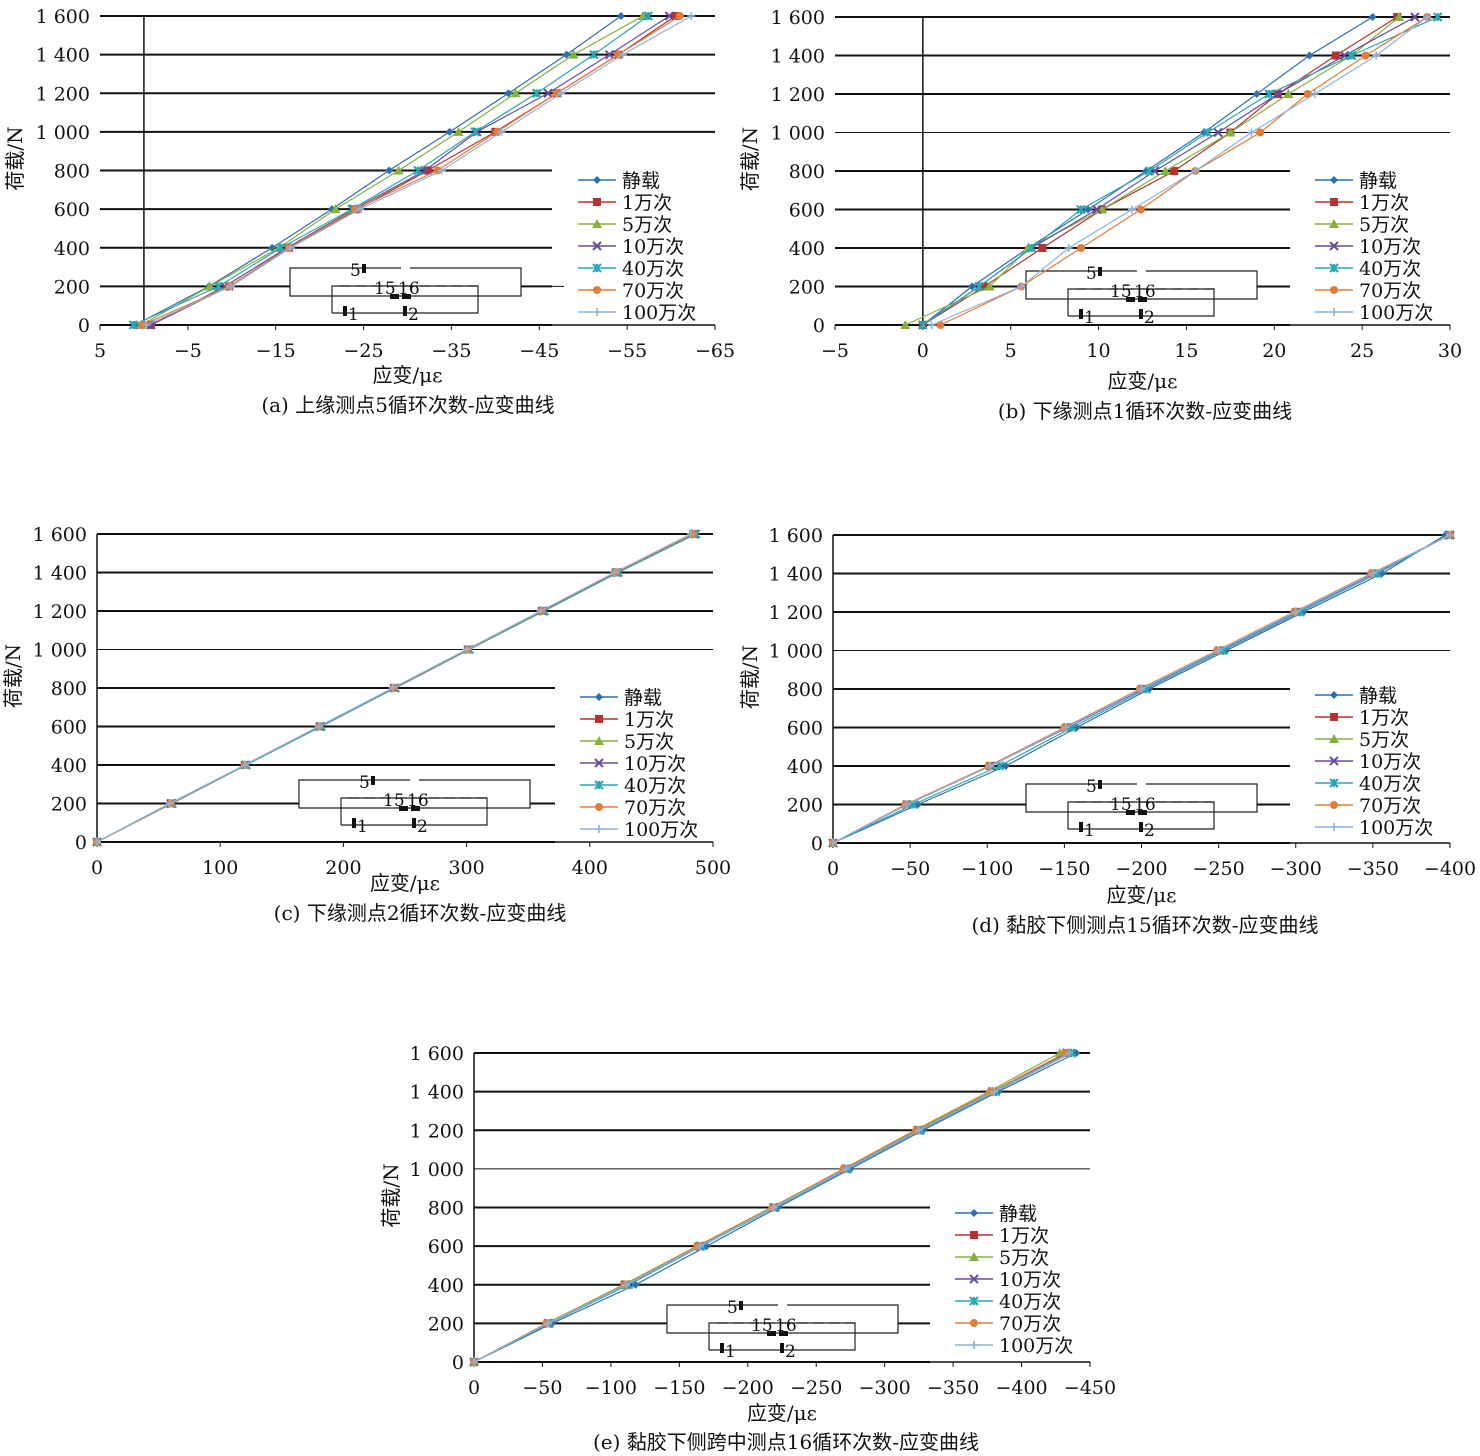  Describe the element at coordinates (1390, 784) in the screenshot. I see `legend-label: 40万次` at that location.